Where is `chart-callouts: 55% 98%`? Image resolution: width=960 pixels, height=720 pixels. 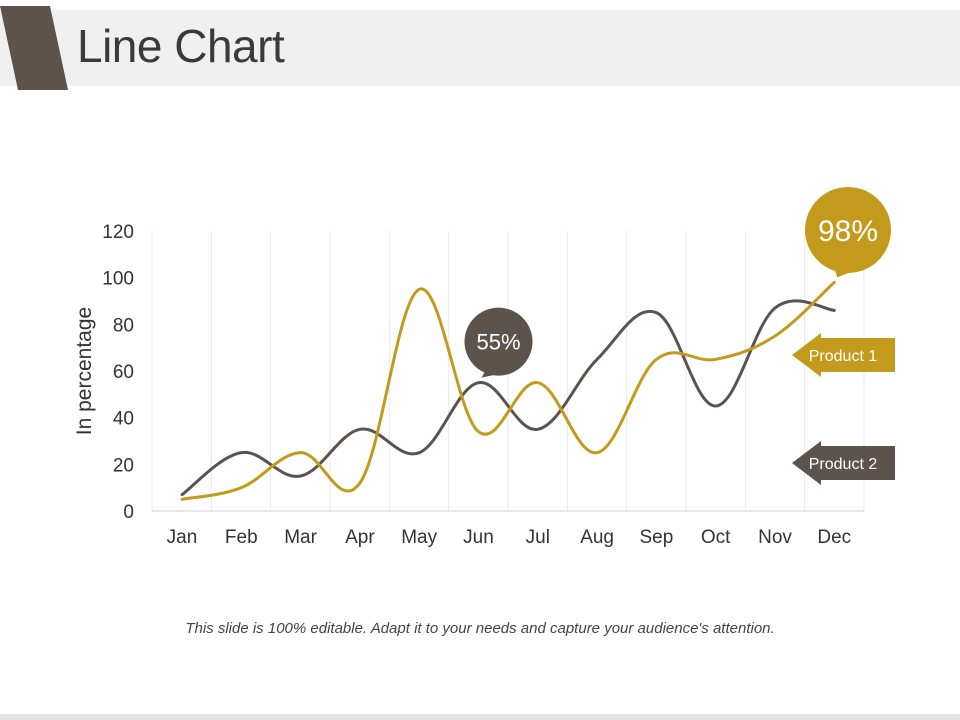
chart-callouts: 55% 98% is located at coordinates (677, 282).